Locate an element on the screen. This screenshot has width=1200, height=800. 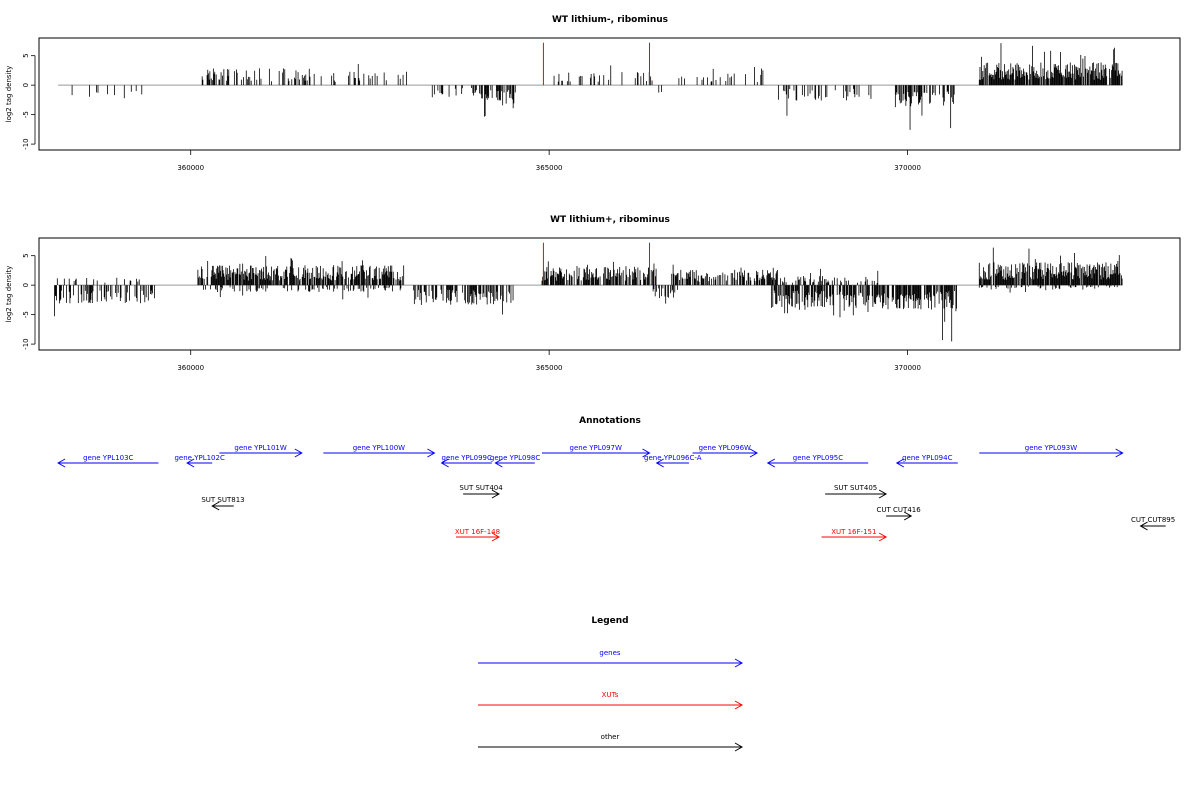
other-label: SUT SUT813 is located at coordinates (222, 500).